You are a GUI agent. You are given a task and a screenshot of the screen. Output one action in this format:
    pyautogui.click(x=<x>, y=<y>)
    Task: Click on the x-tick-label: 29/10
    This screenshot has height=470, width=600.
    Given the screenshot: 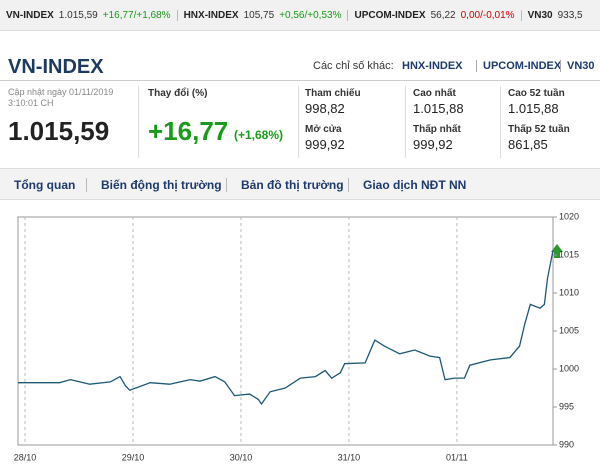 What is the action you would take?
    pyautogui.click(x=133, y=457)
    